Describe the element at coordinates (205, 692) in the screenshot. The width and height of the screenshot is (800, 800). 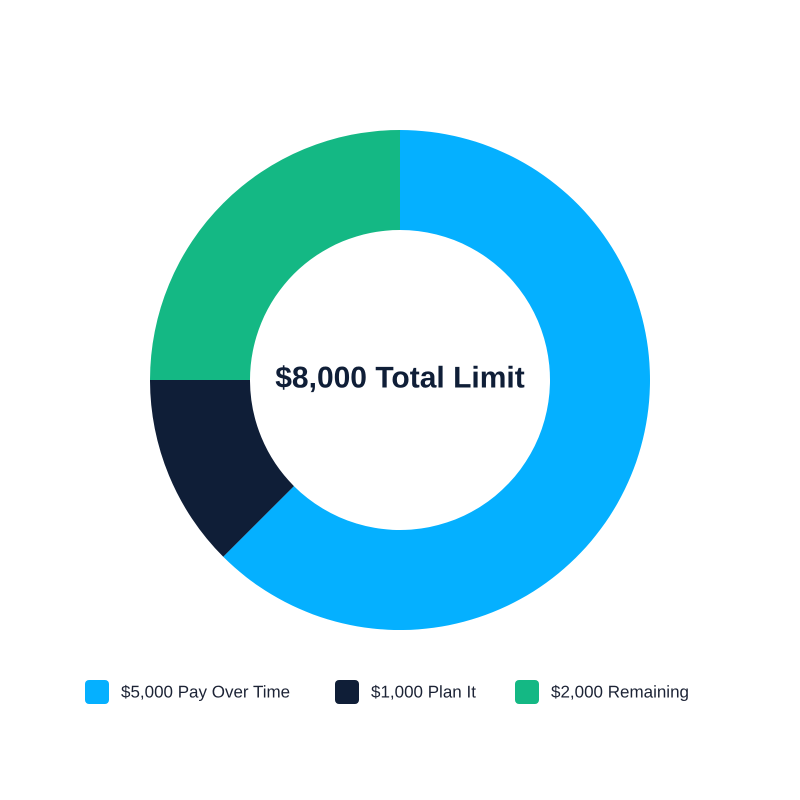
I see `legend-label: $5,000 Pay Over Time` at that location.